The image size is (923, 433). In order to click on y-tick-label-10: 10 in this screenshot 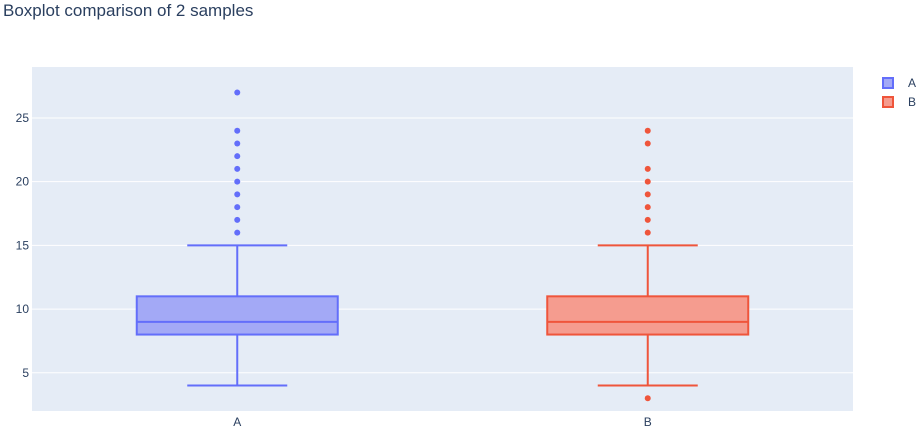, I will do `click(23, 309)`.